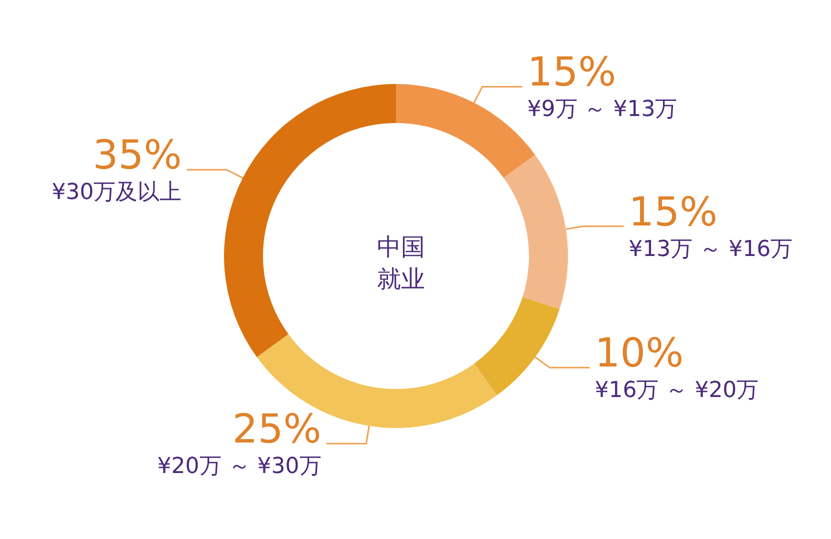 The height and width of the screenshot is (539, 831). I want to click on data-label: 10%, so click(639, 353).